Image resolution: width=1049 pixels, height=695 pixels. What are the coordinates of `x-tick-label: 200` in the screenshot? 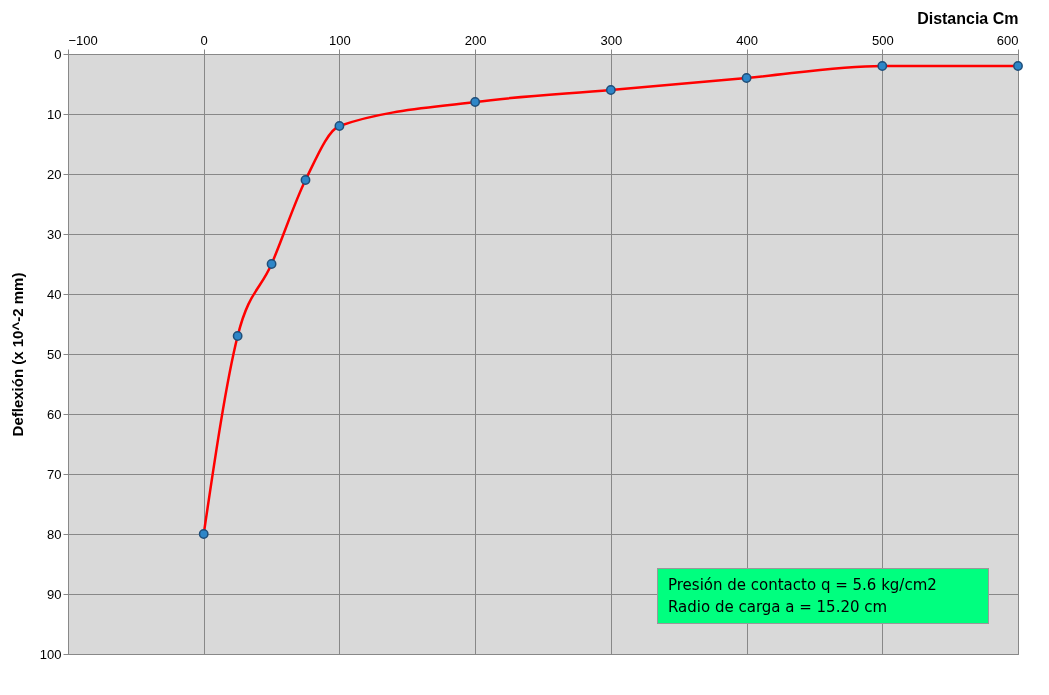 It's located at (475, 40).